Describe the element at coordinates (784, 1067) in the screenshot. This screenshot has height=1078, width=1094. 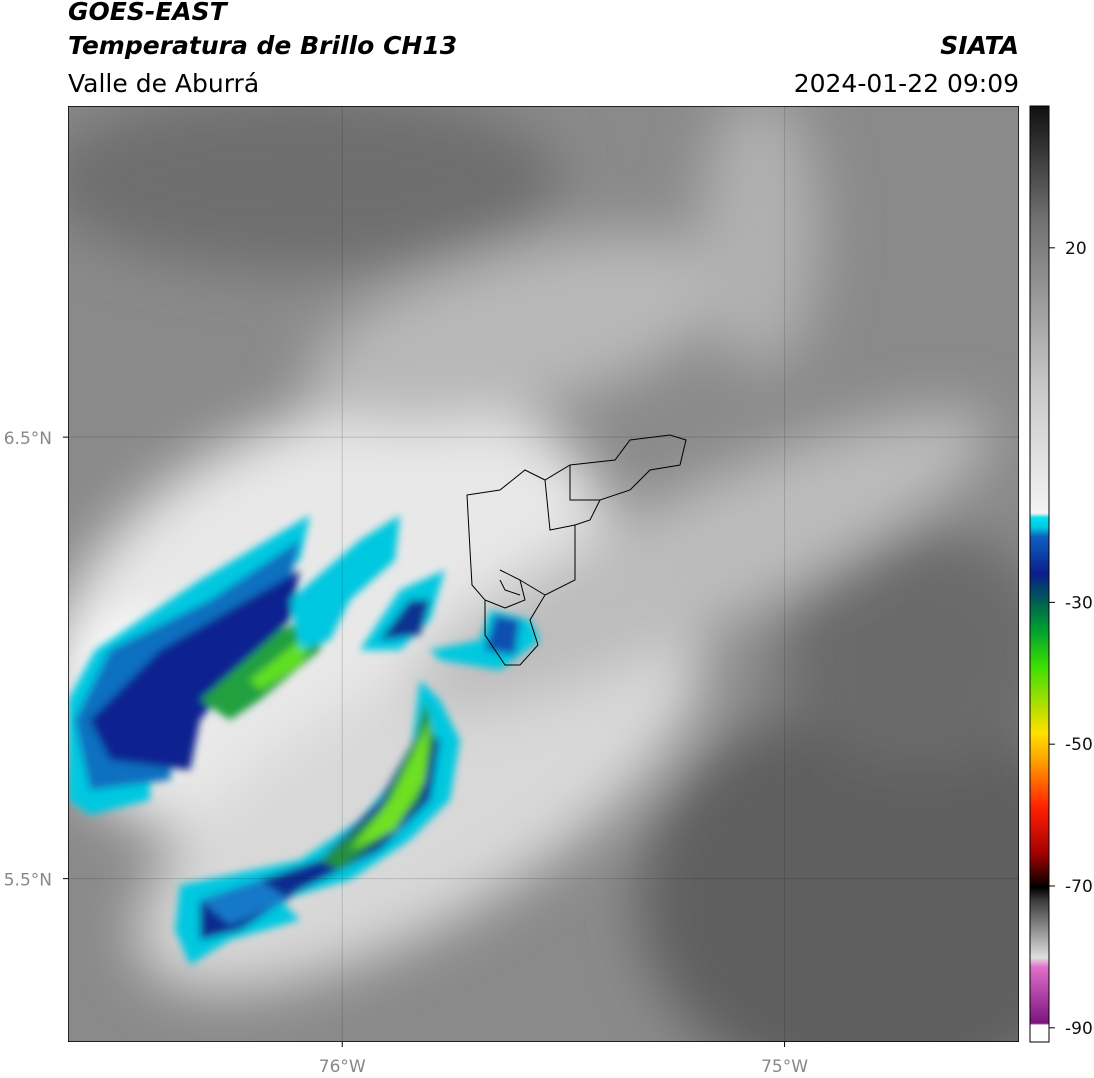
I see `lon-tick-label: 75°W` at that location.